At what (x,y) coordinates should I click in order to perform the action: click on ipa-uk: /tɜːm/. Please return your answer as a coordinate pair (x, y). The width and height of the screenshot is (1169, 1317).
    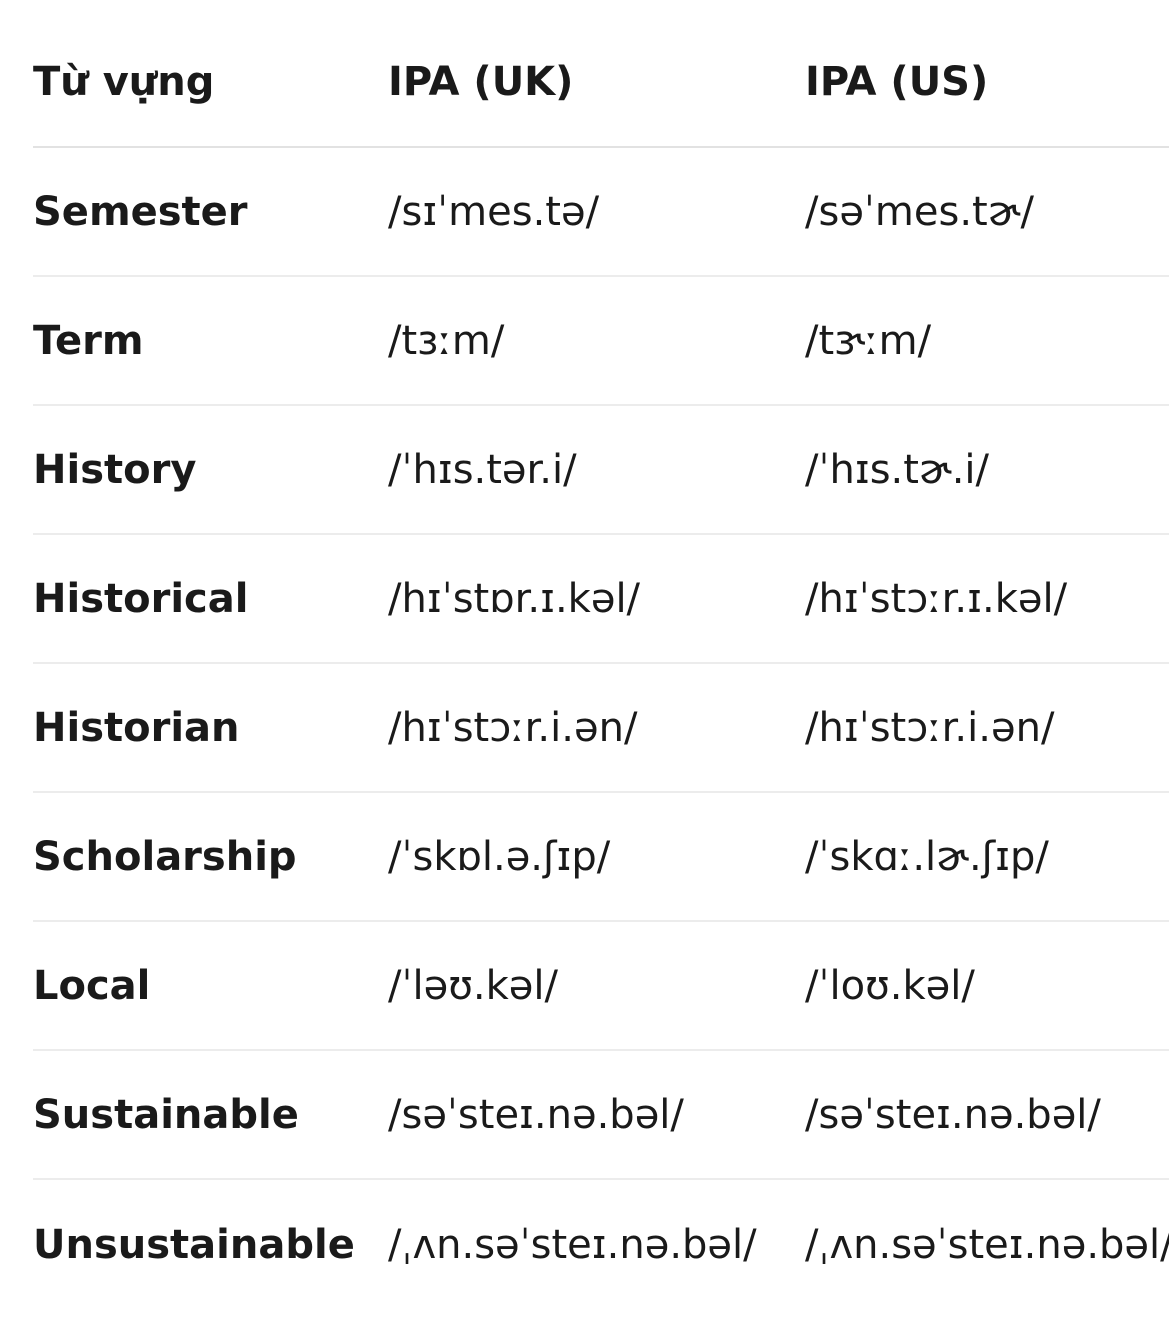
    Looking at the image, I should click on (446, 340).